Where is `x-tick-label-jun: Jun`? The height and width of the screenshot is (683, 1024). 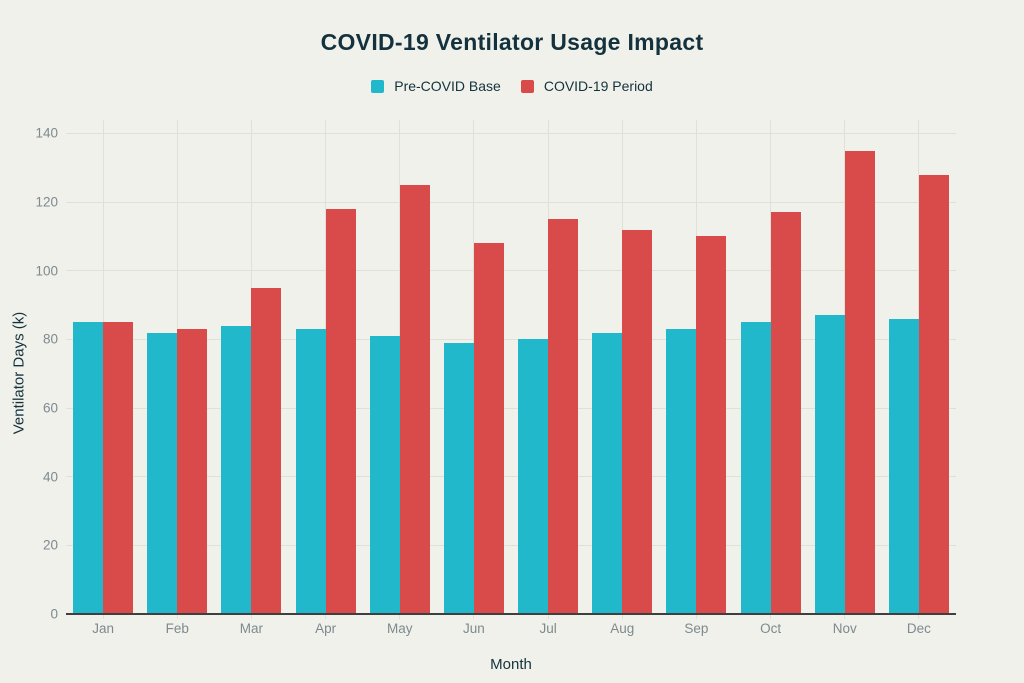 x-tick-label-jun: Jun is located at coordinates (474, 628).